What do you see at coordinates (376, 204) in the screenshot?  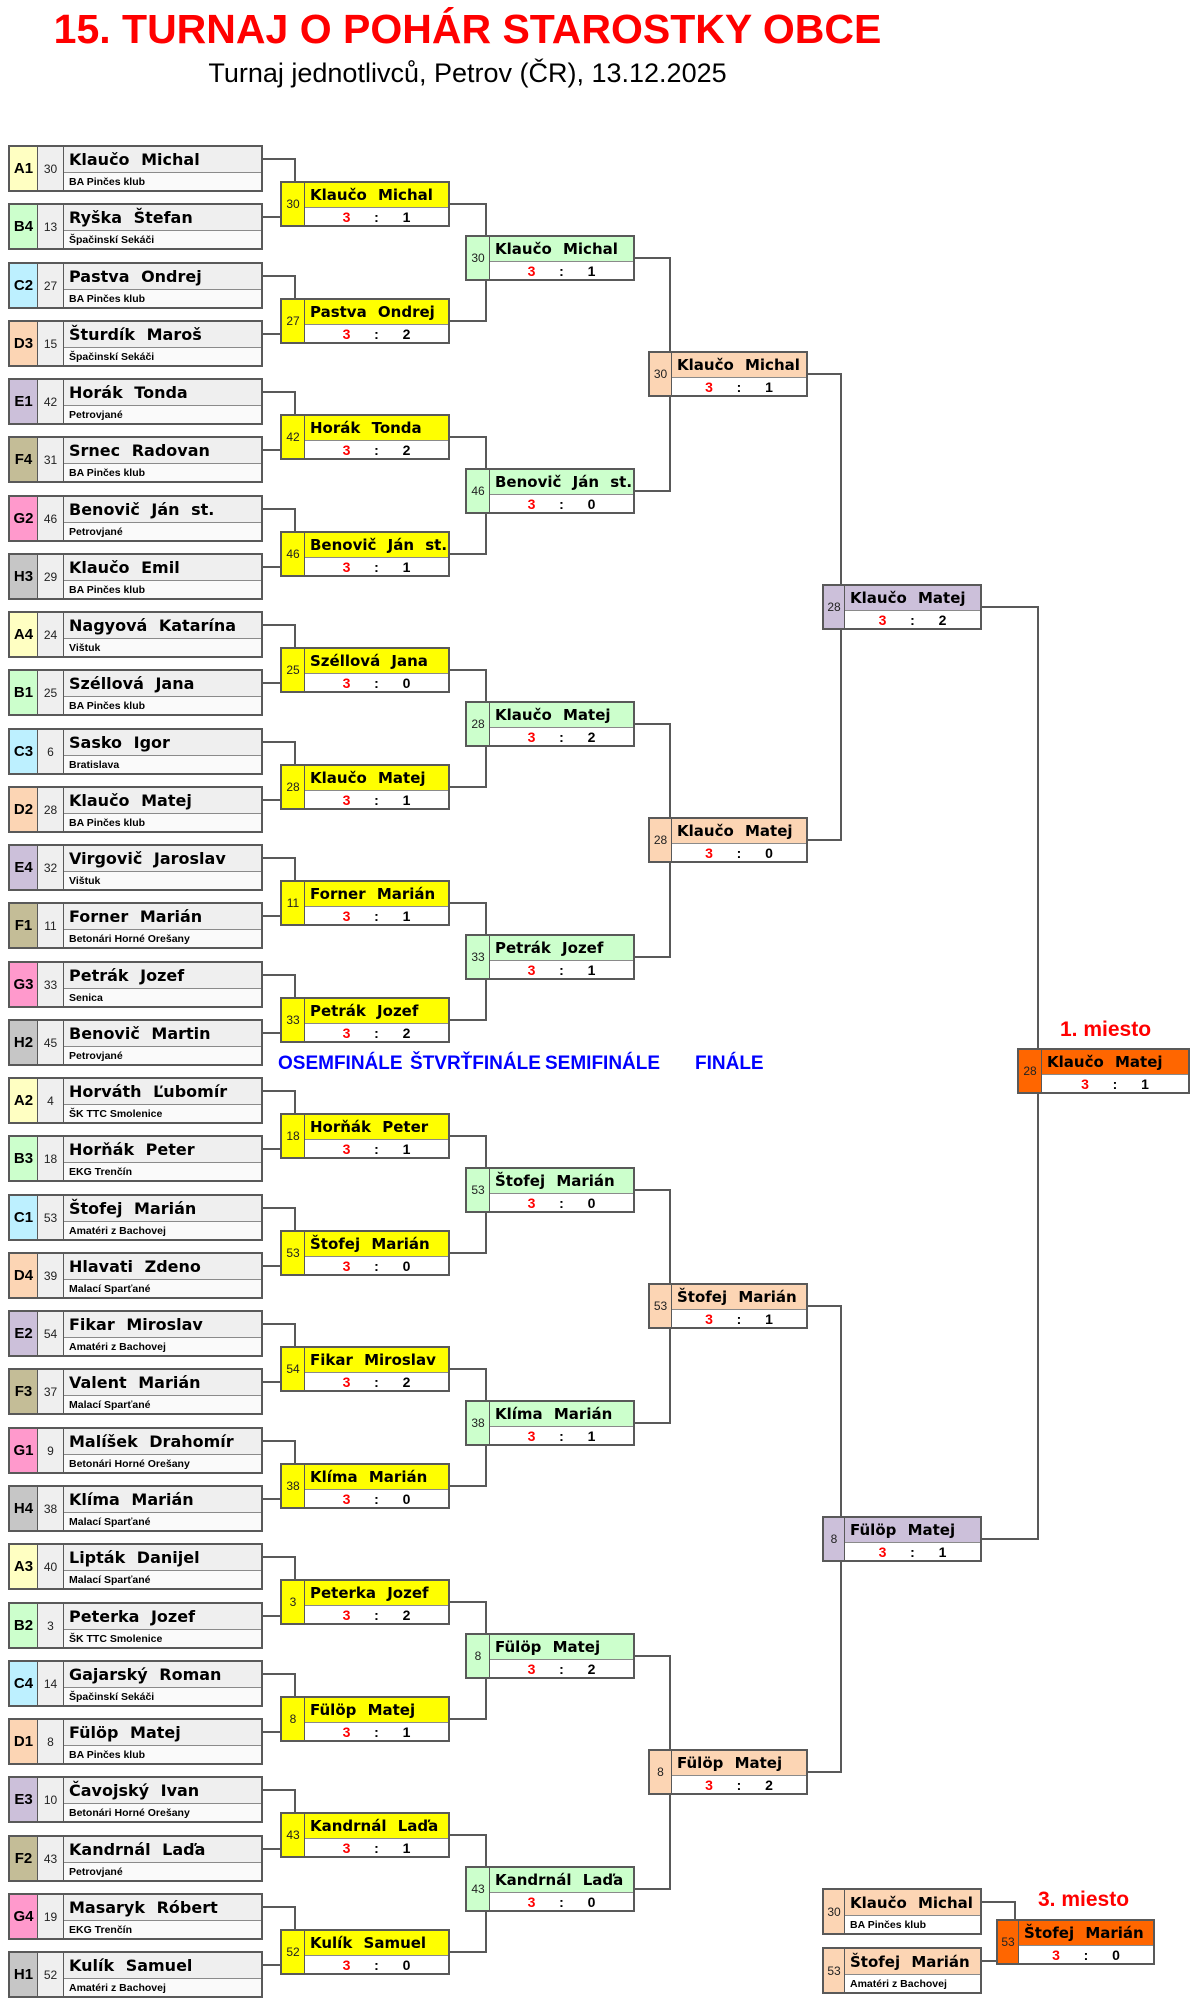 I see `match-body: Klaučo Michal 3: 1` at bounding box center [376, 204].